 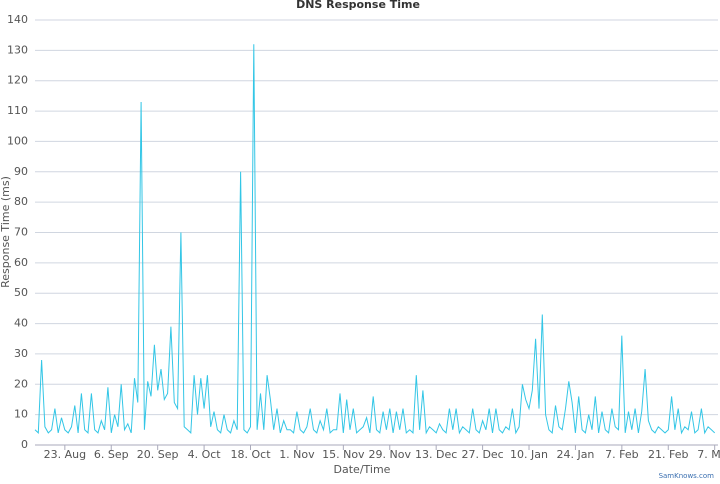 What do you see at coordinates (529, 454) in the screenshot?
I see `x-tick-label: 10. Jan` at bounding box center [529, 454].